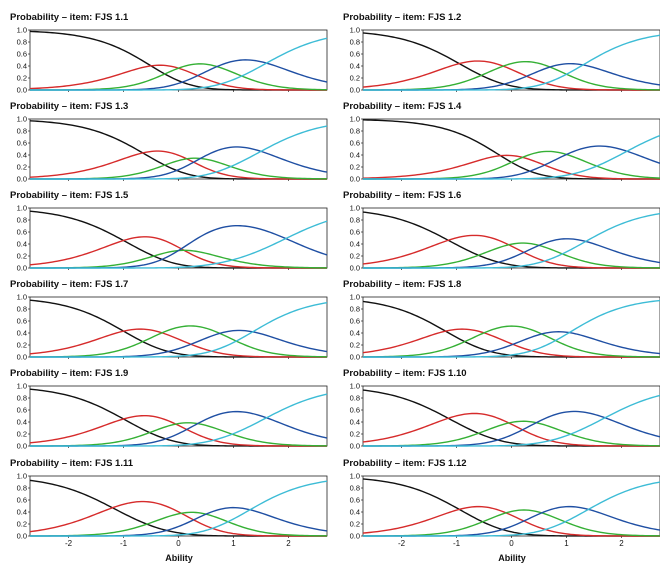  I want to click on panel-title: Probability – item: FJS 1.9, so click(69, 373).